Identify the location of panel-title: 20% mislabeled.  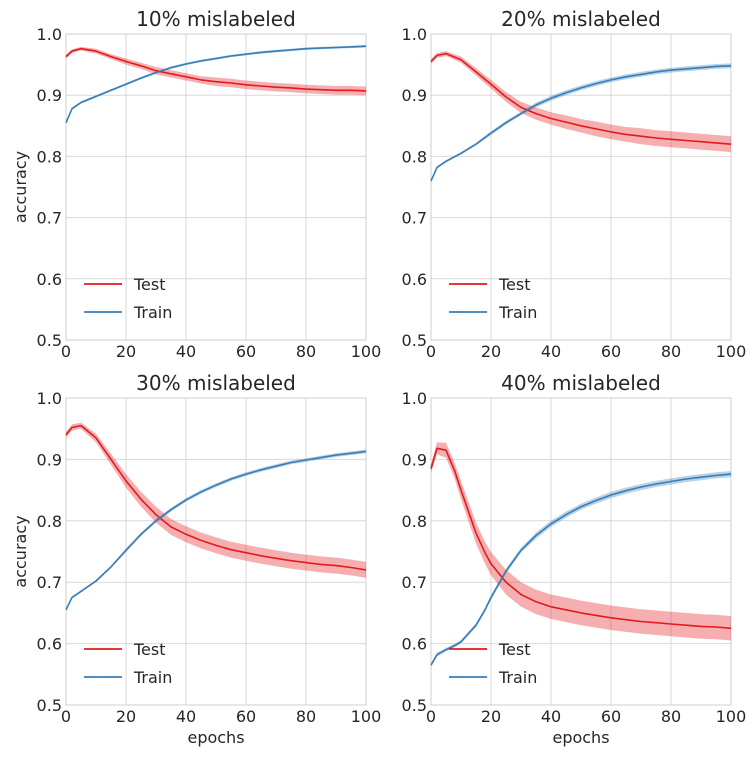
(581, 19).